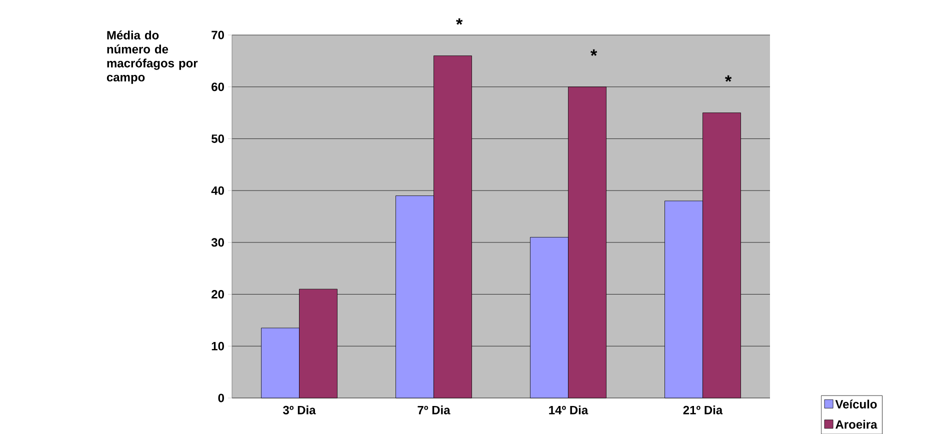 The height and width of the screenshot is (434, 938). What do you see at coordinates (857, 424) in the screenshot?
I see `legend-label: Aroeira` at bounding box center [857, 424].